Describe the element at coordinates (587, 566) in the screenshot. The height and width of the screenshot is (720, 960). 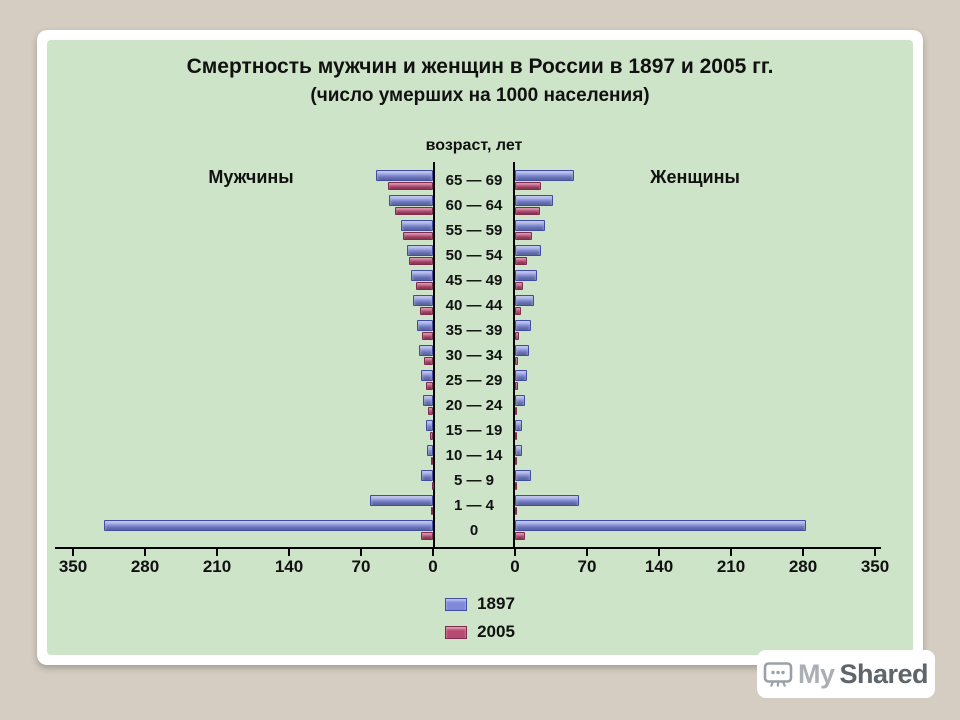
I see `axis-tick-label-right: 70` at that location.